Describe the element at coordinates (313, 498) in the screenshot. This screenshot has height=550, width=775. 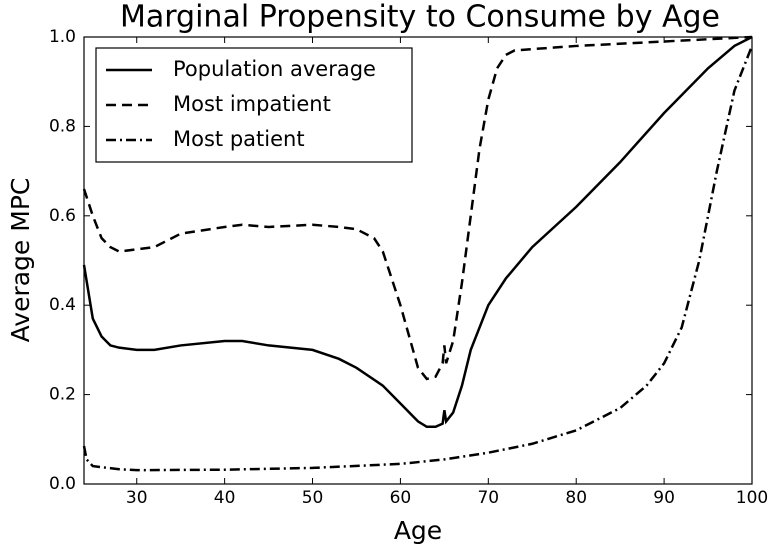
I see `x-tick-label: 50` at that location.